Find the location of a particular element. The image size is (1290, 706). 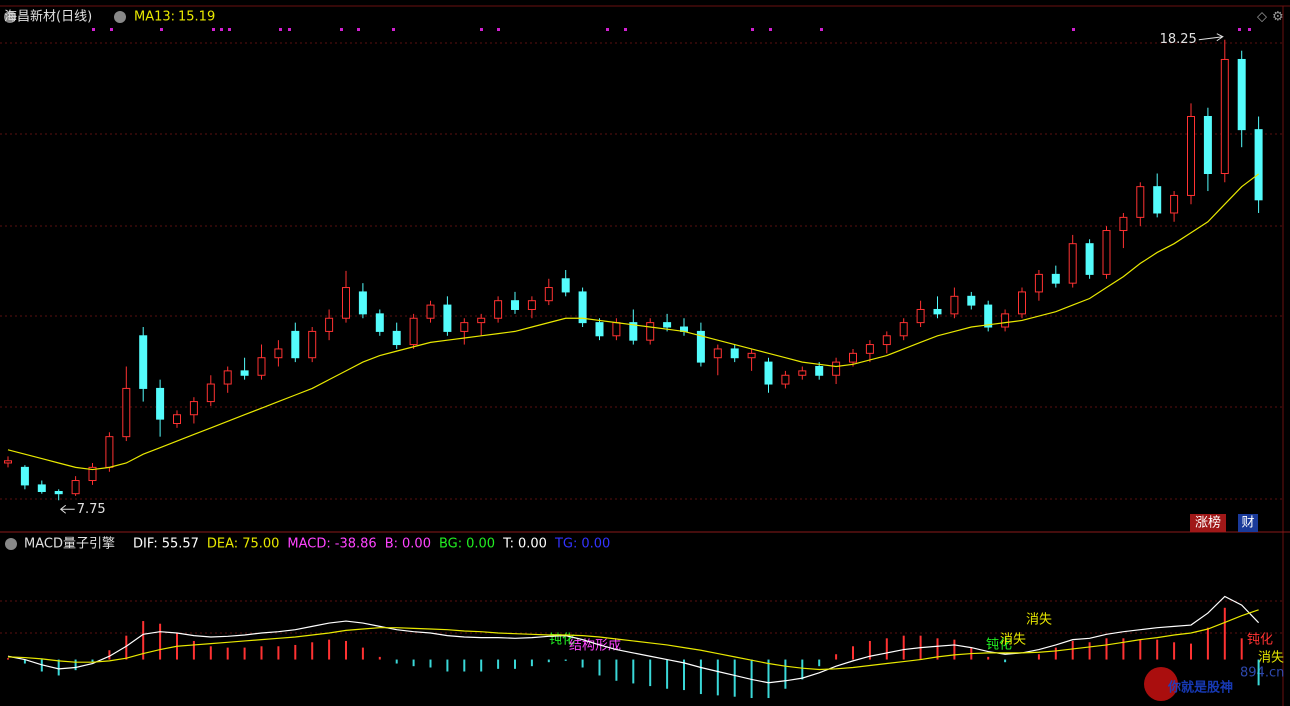

finance-button is located at coordinates (1248, 523).